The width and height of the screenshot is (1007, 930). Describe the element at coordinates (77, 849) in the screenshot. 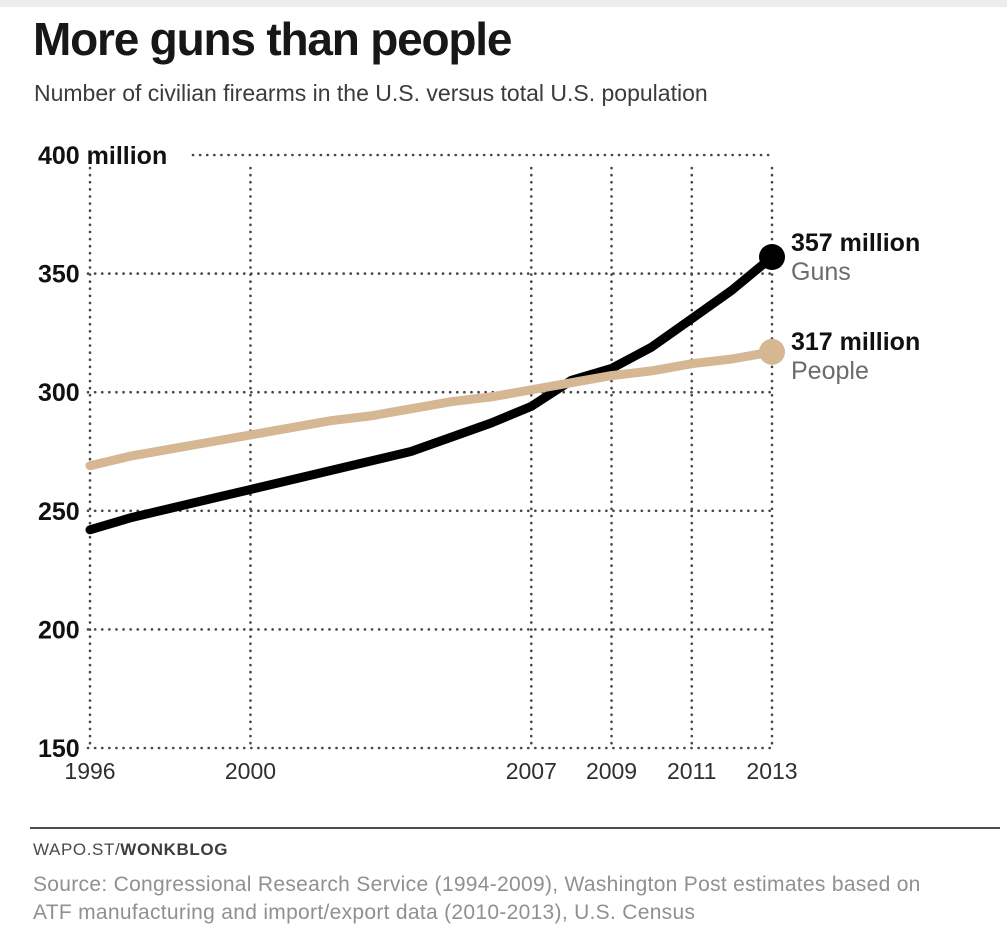

I see `footer-brand-prefix: WAPO.ST/` at that location.